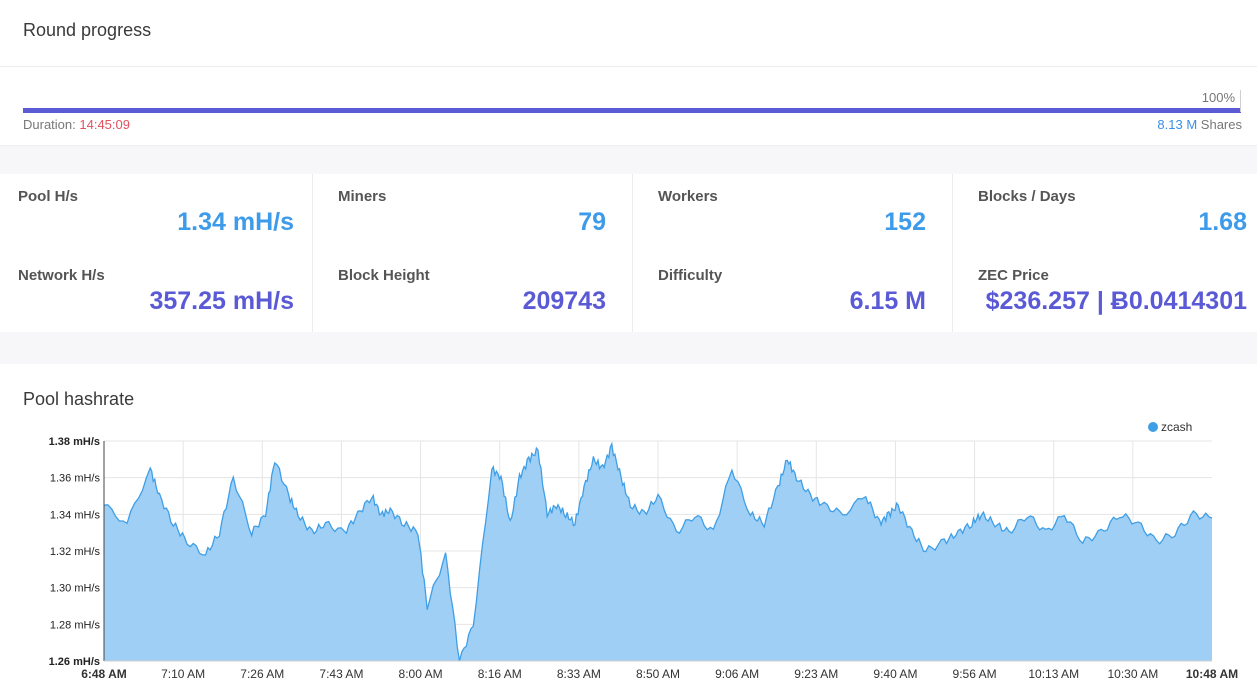  Describe the element at coordinates (87, 30) in the screenshot. I see `round-progress-title: Round progress` at that location.